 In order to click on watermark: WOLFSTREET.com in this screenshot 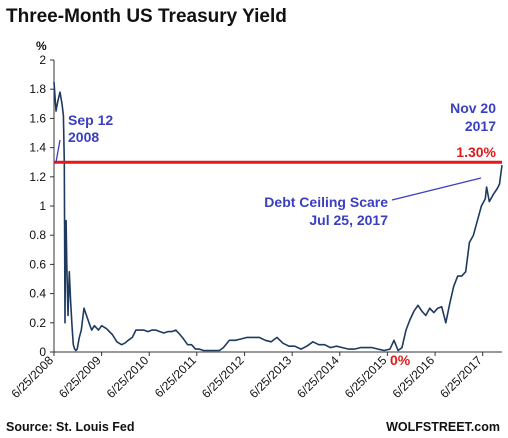, I will do `click(443, 427)`.